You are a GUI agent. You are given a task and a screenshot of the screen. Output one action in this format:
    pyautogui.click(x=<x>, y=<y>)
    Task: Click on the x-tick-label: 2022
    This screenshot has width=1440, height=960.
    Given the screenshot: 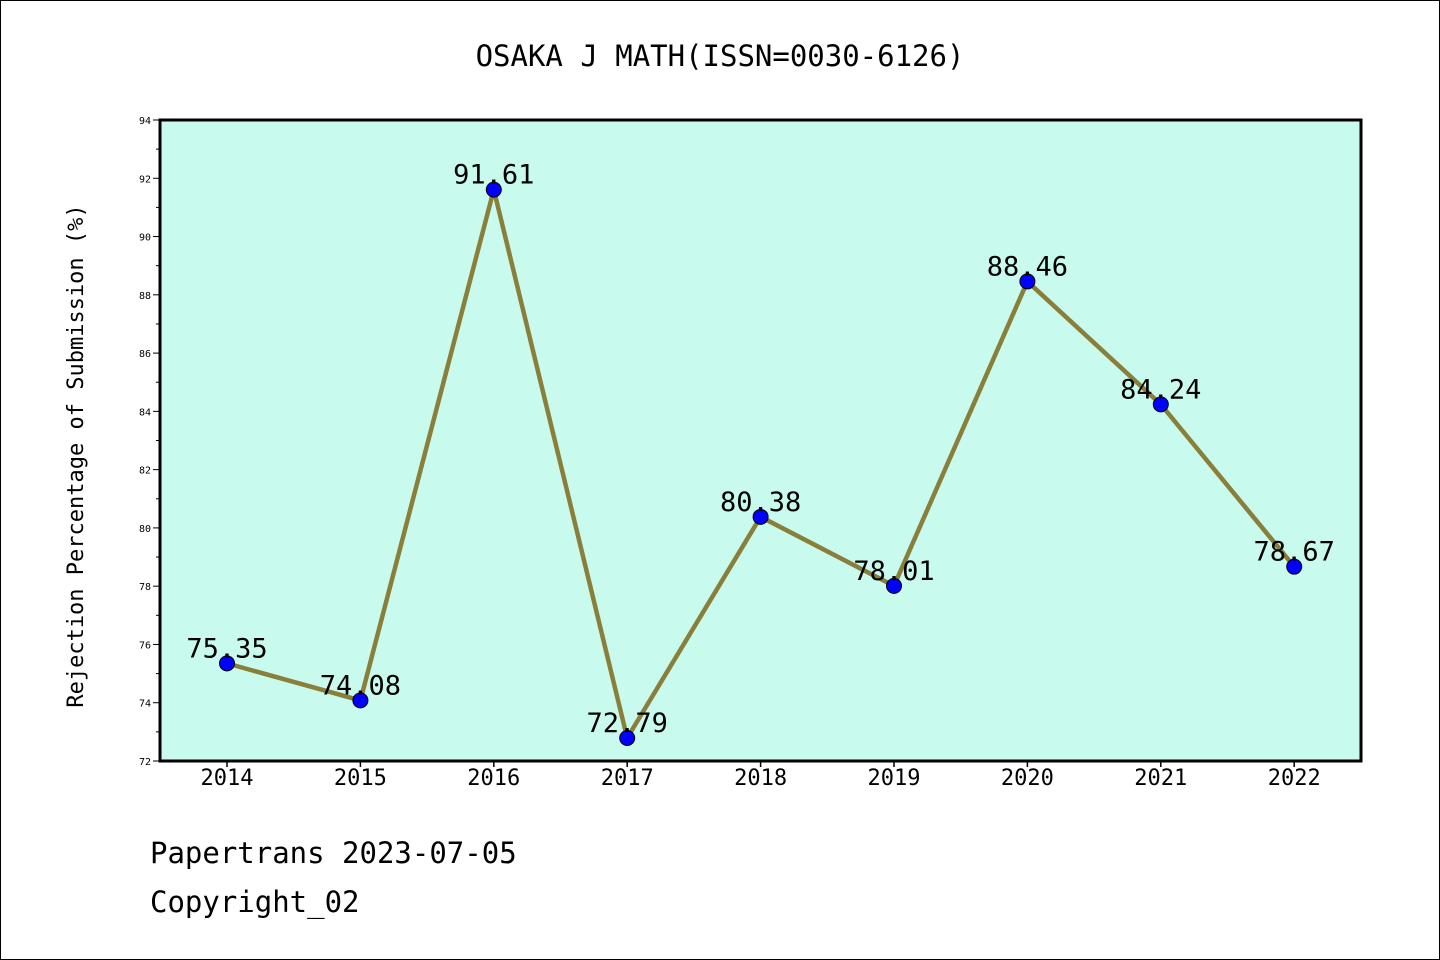 What is the action you would take?
    pyautogui.click(x=1294, y=778)
    